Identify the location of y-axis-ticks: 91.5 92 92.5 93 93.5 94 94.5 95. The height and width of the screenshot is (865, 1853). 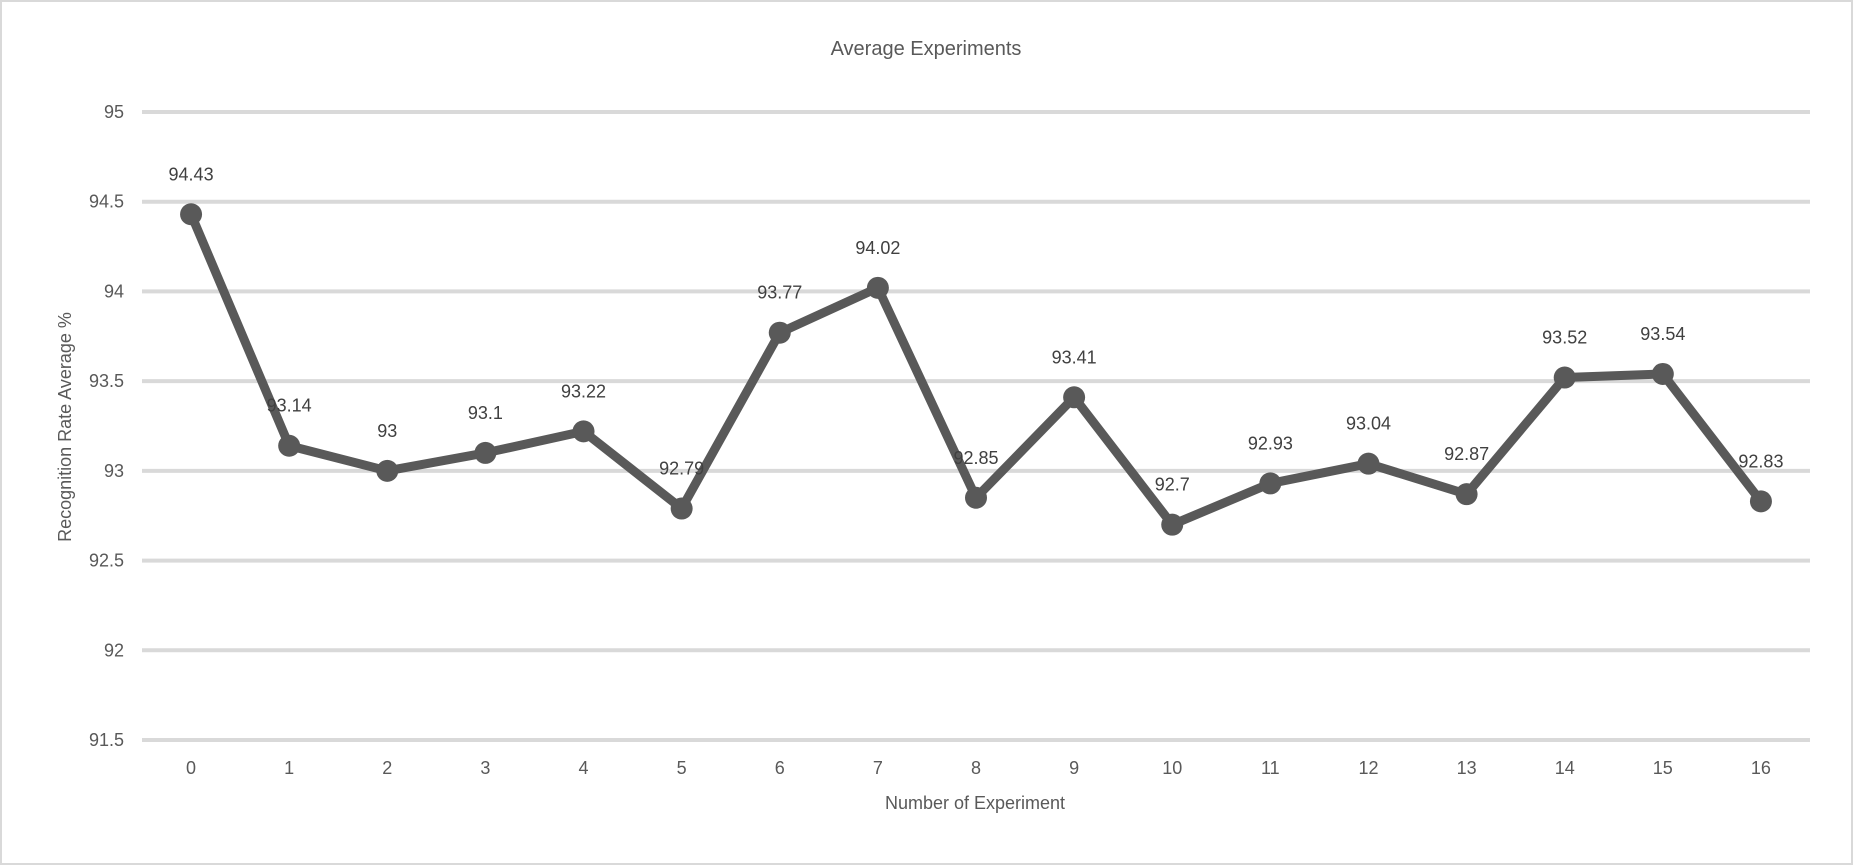
(106, 426).